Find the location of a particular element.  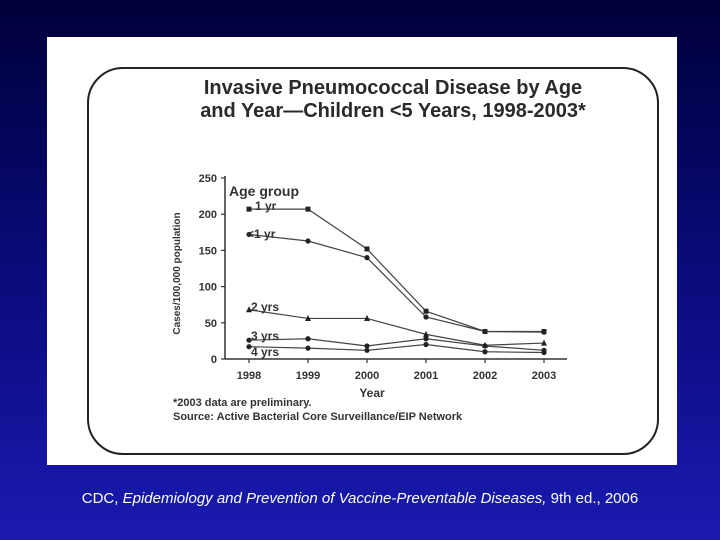

x-axis-label: Year is located at coordinates (372, 393).